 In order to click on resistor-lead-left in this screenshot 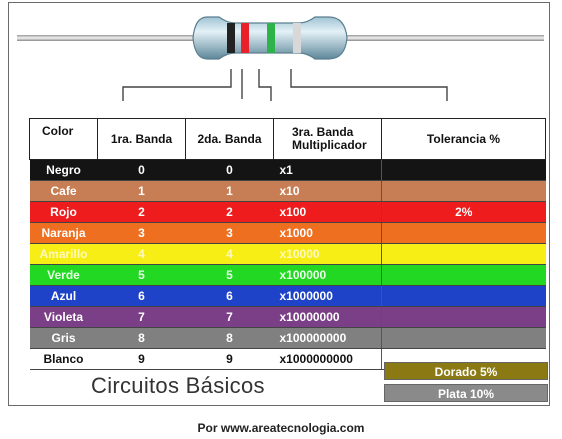, I will do `click(107, 38)`.